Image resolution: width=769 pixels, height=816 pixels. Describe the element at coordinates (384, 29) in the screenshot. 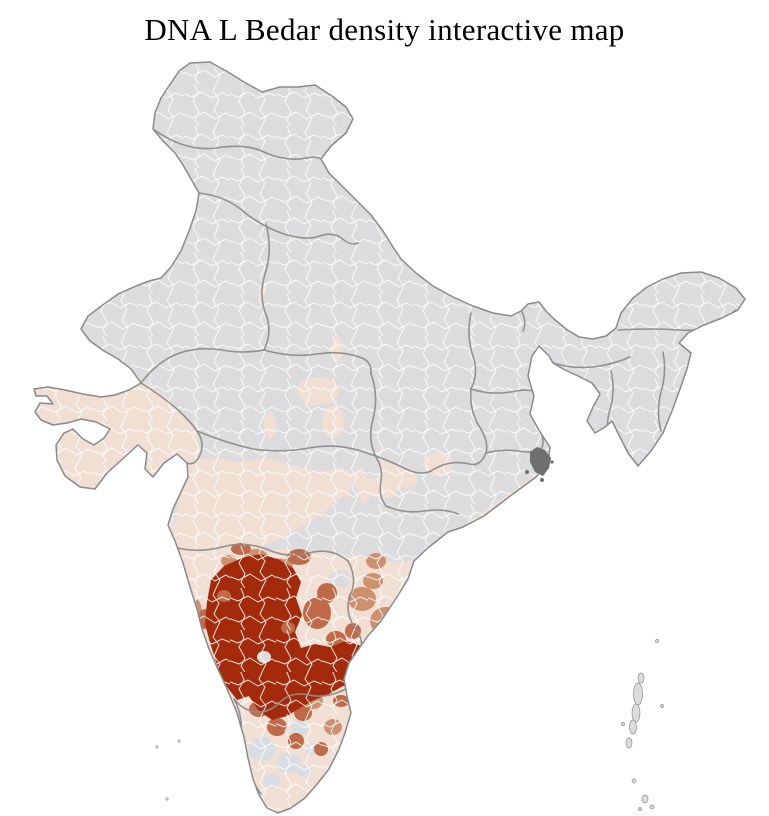

I see `map-title: DNA L Bedar density interactive map` at that location.